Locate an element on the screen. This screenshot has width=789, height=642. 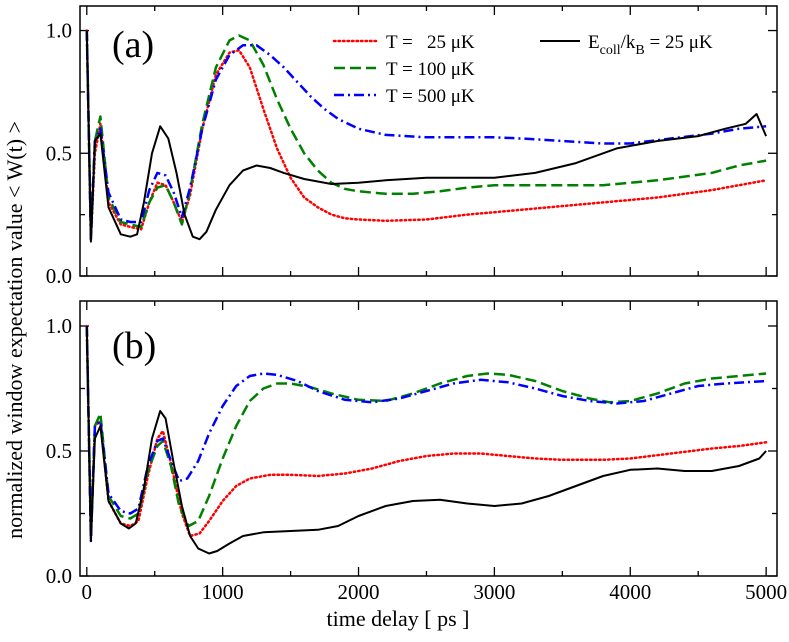
panel-a-label: (a) is located at coordinates (133, 45).